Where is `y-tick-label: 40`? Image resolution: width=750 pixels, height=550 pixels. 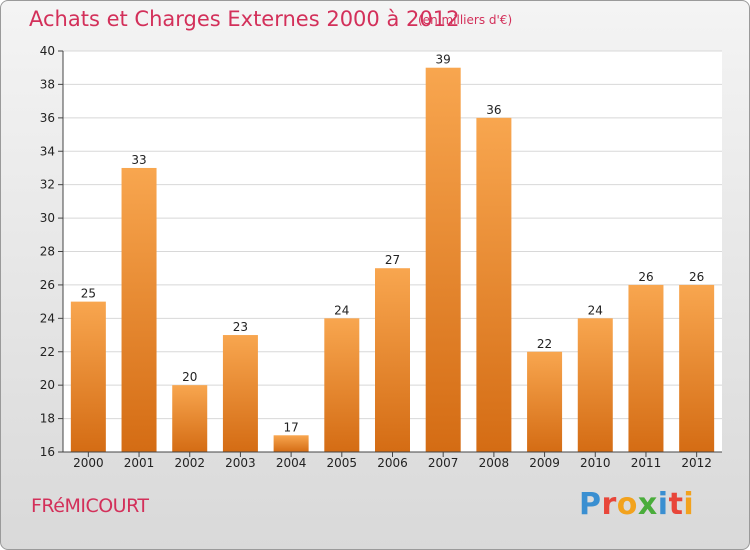
y-tick-label: 40 is located at coordinates (47, 51).